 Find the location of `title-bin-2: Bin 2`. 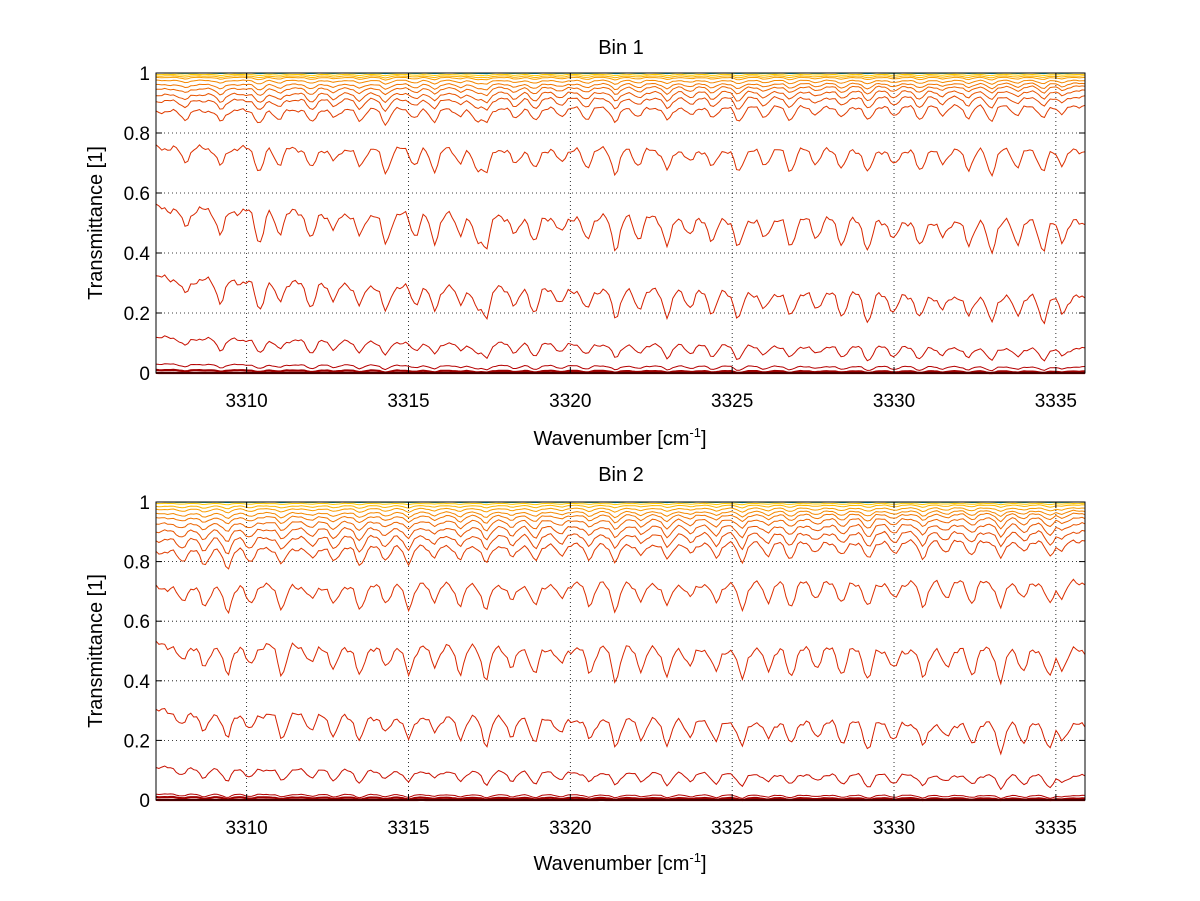

title-bin-2: Bin 2 is located at coordinates (621, 475).